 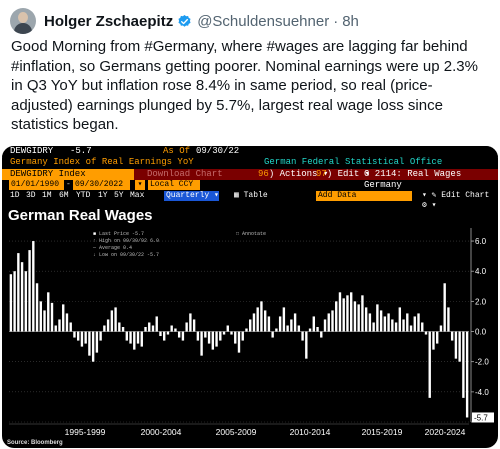 What do you see at coordinates (161, 432) in the screenshot?
I see `x-tick-label: 2000-2004` at bounding box center [161, 432].